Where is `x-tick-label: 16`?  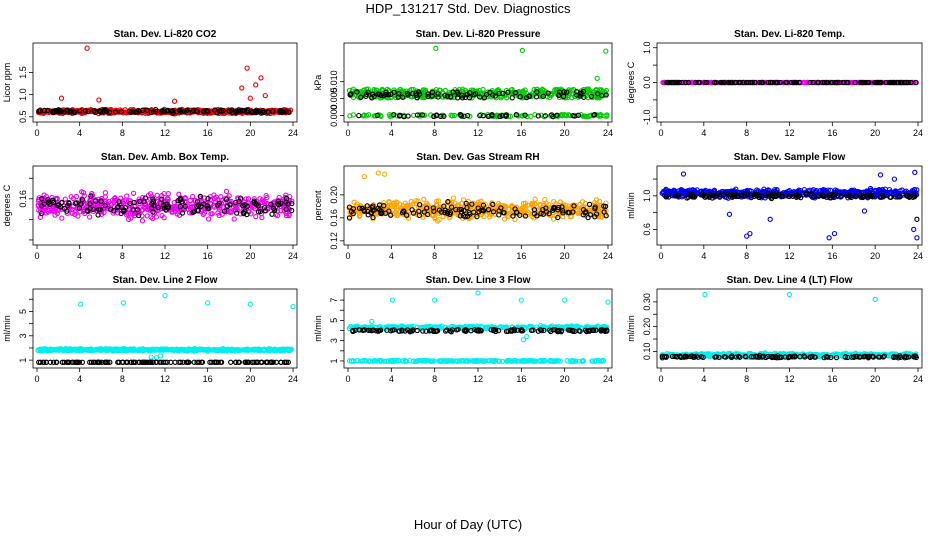
x-tick-label: 16 is located at coordinates (521, 256).